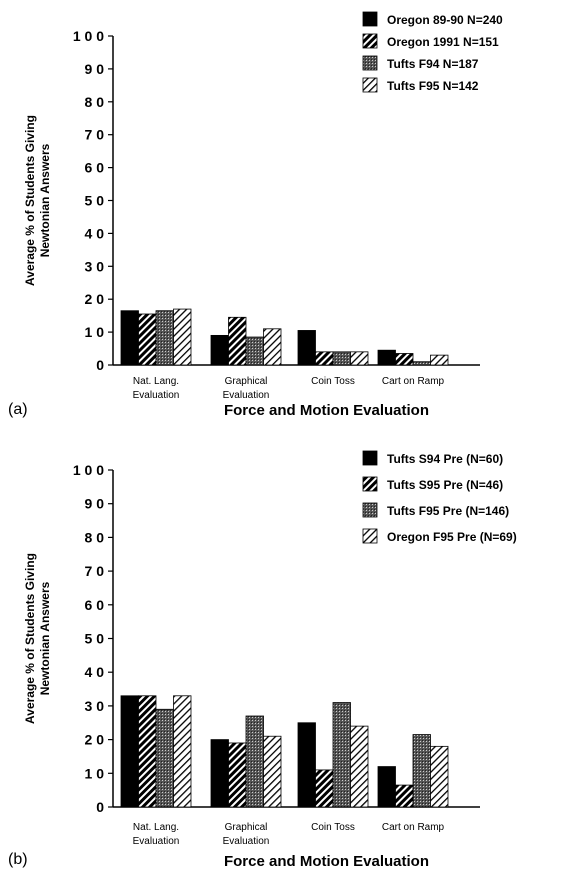 The width and height of the screenshot is (571, 876). What do you see at coordinates (448, 511) in the screenshot?
I see `legend-label: Tufts F95 Pre (N=146)` at bounding box center [448, 511].